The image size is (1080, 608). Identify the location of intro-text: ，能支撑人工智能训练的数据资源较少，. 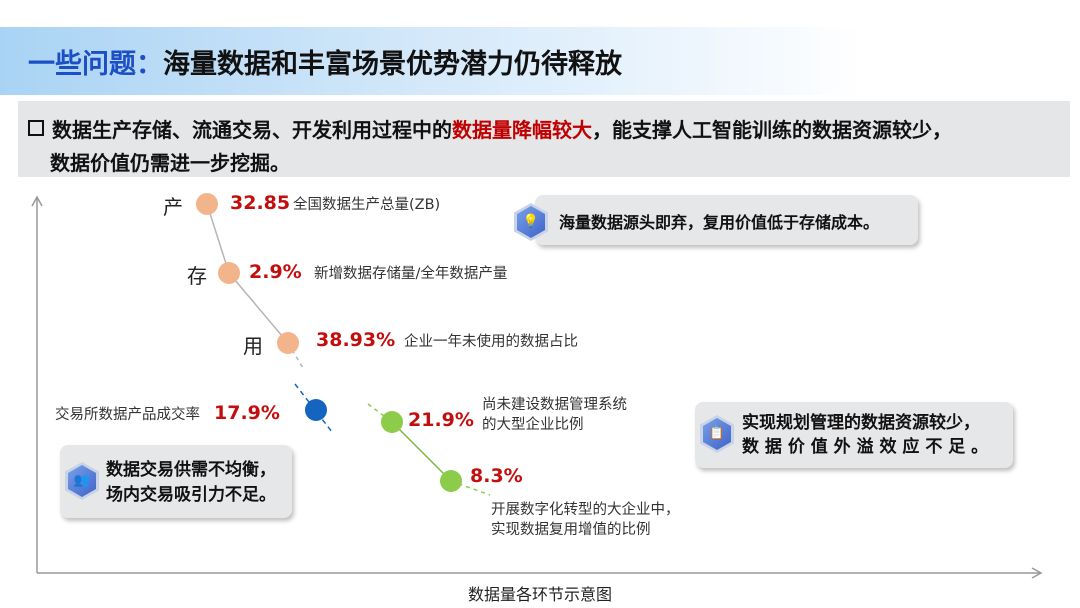
(772, 130).